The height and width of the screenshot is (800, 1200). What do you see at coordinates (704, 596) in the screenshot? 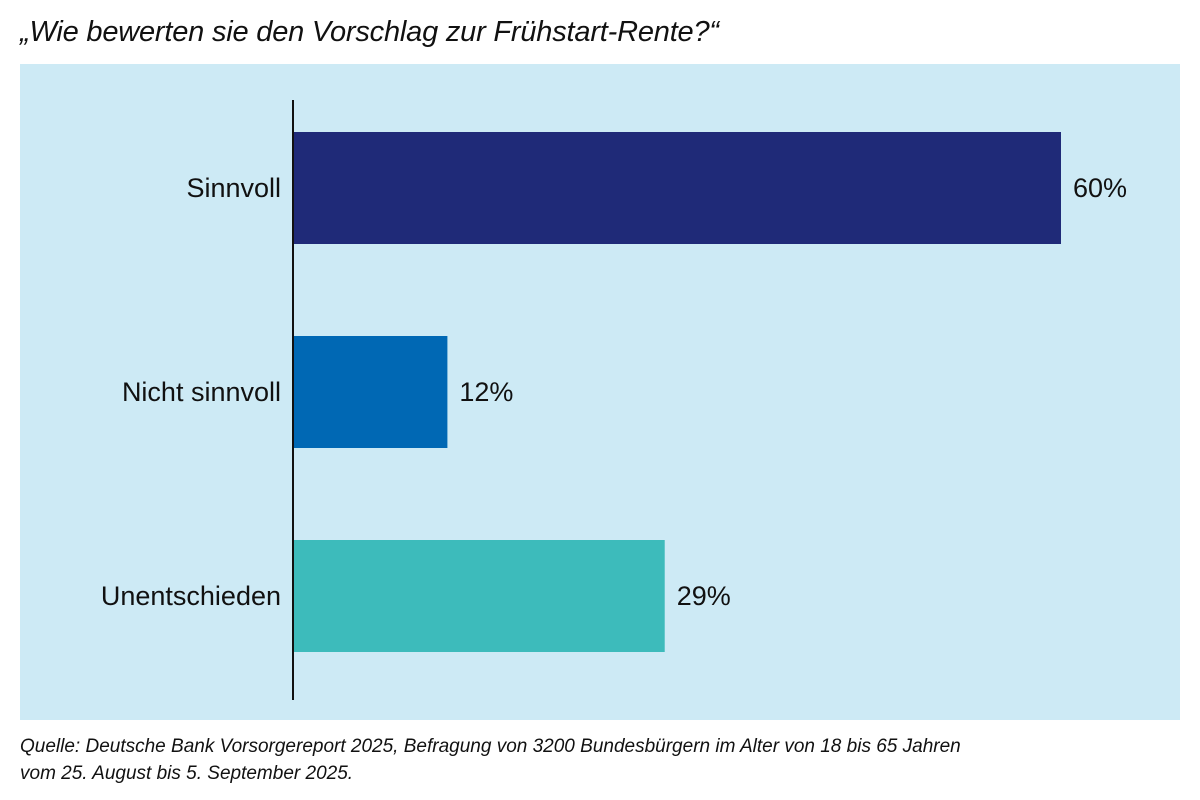
I see `value-label: 29%` at bounding box center [704, 596].